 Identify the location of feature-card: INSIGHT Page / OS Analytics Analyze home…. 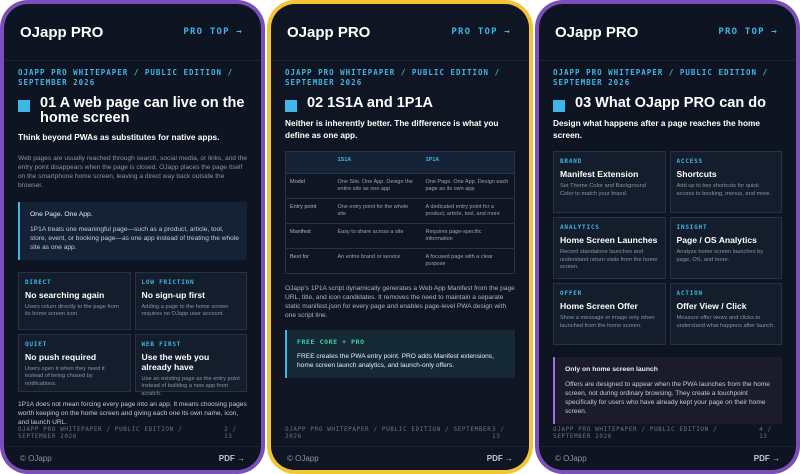
(725, 248).